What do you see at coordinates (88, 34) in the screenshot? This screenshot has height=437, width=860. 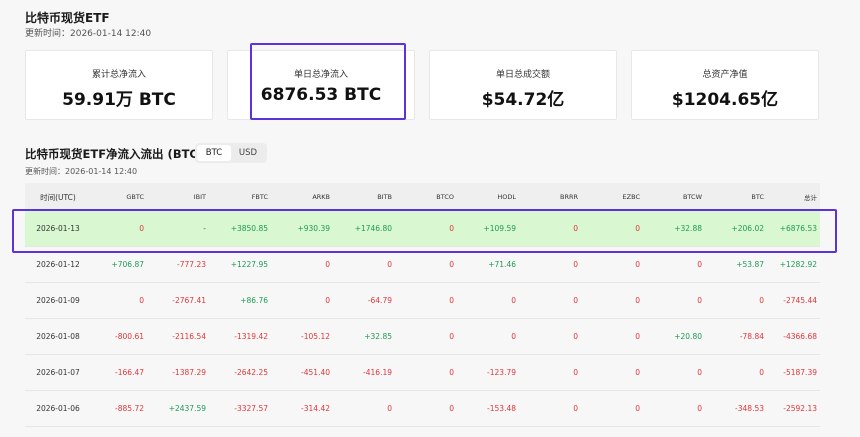 I see `page-updated-time: 更新时间：2026-01-14 12:40` at bounding box center [88, 34].